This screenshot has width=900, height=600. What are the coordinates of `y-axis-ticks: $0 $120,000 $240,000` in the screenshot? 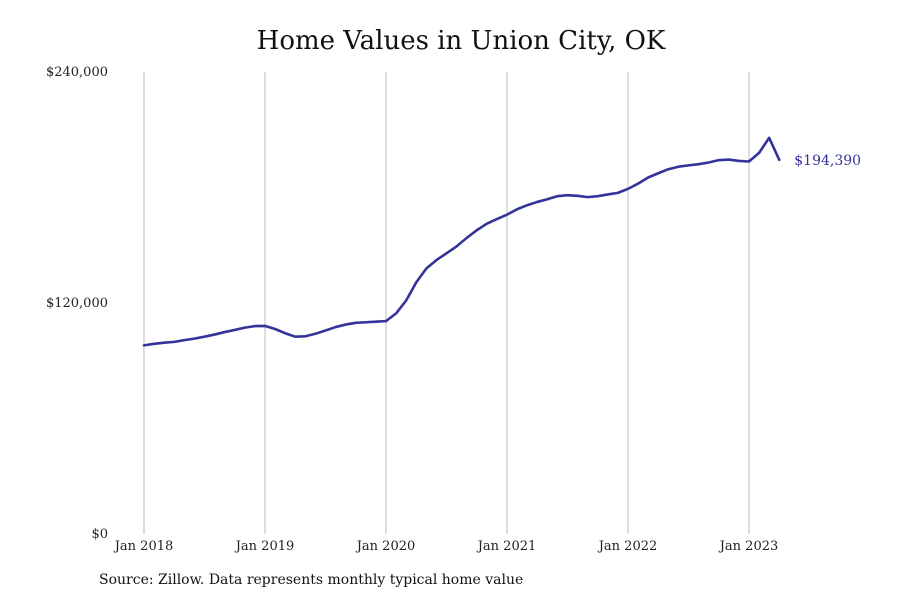 It's located at (77, 303).